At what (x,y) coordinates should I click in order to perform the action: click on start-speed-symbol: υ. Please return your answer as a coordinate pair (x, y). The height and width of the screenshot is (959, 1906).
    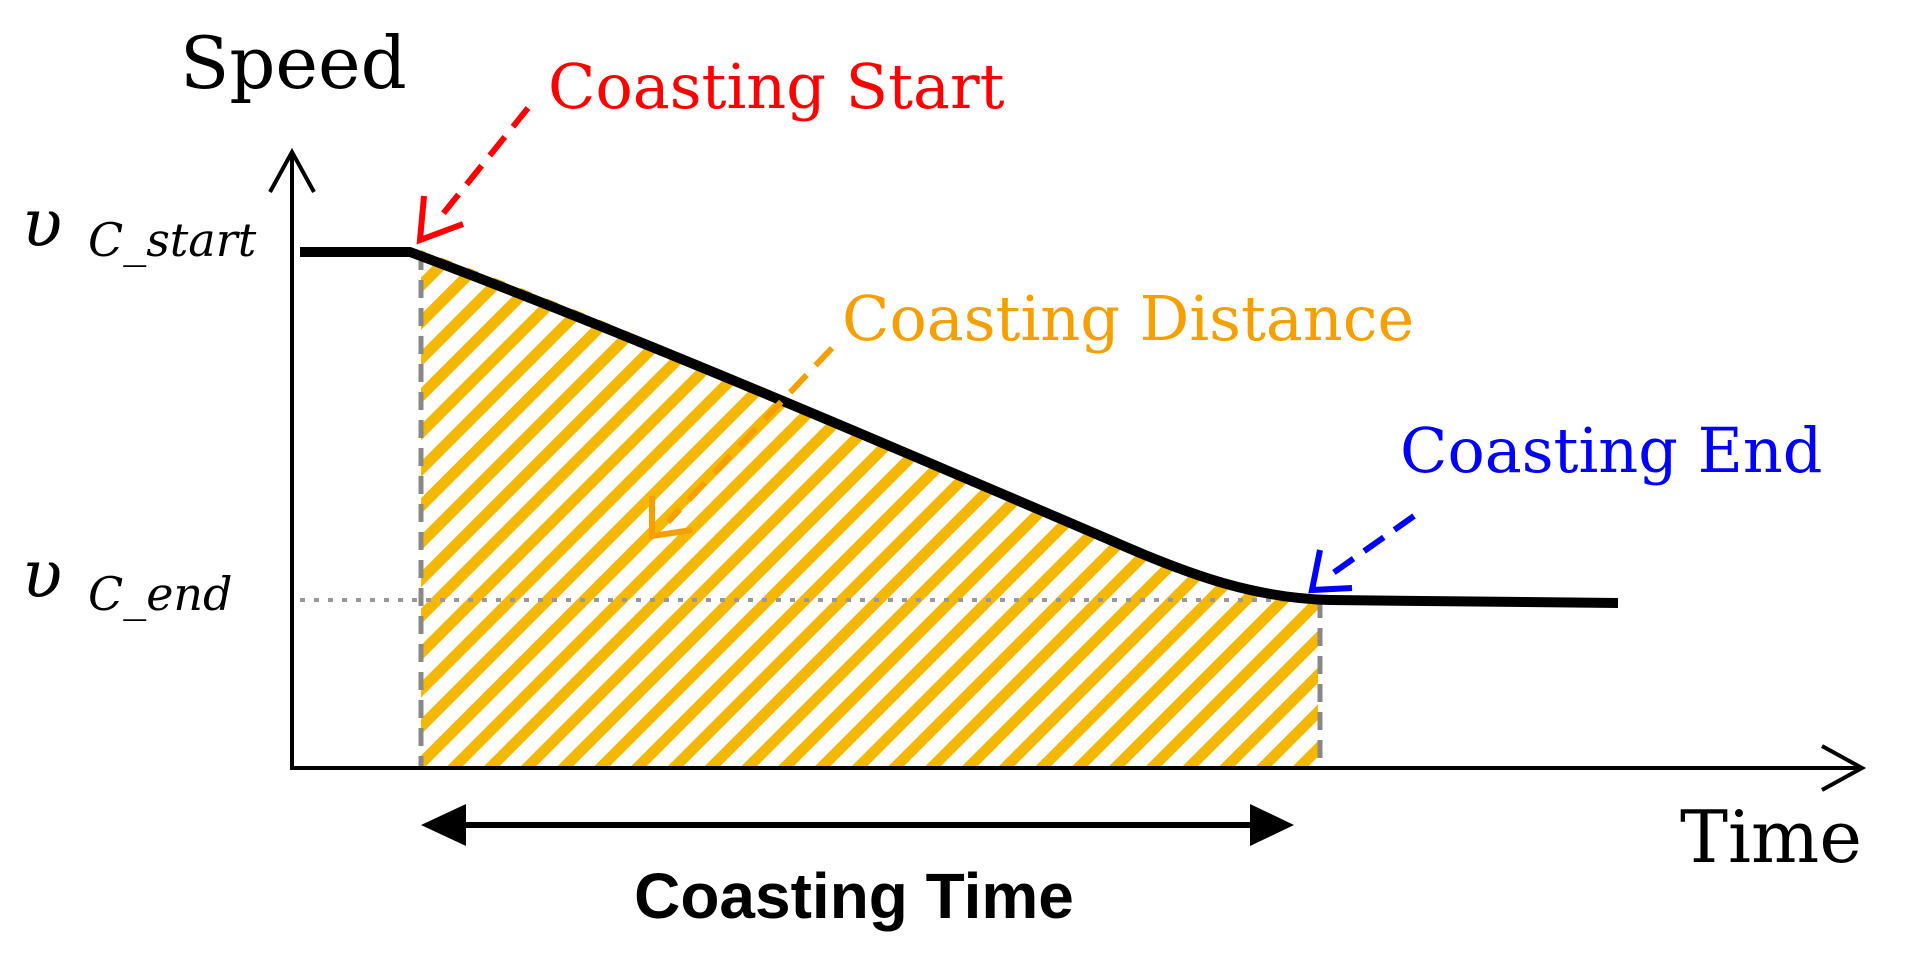
    Looking at the image, I should click on (42, 223).